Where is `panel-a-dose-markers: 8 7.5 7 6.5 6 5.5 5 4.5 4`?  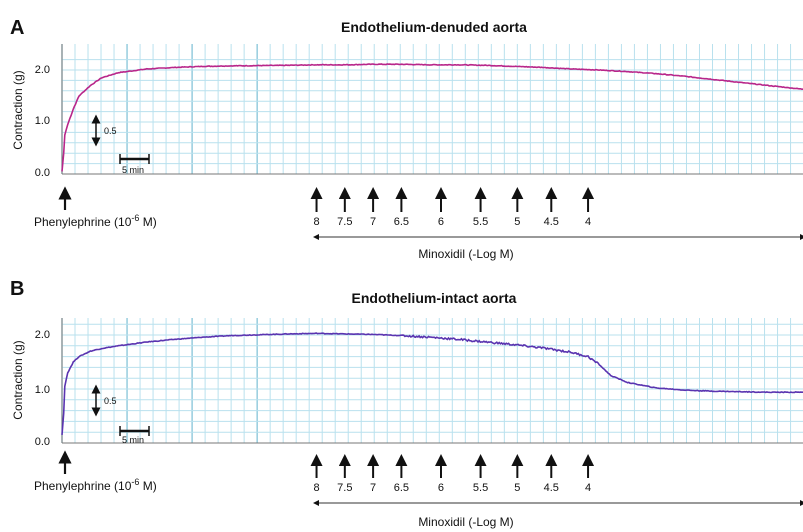
panel-a-dose-markers: 8 7.5 7 6.5 6 5.5 5 4.5 4 is located at coordinates (452, 207).